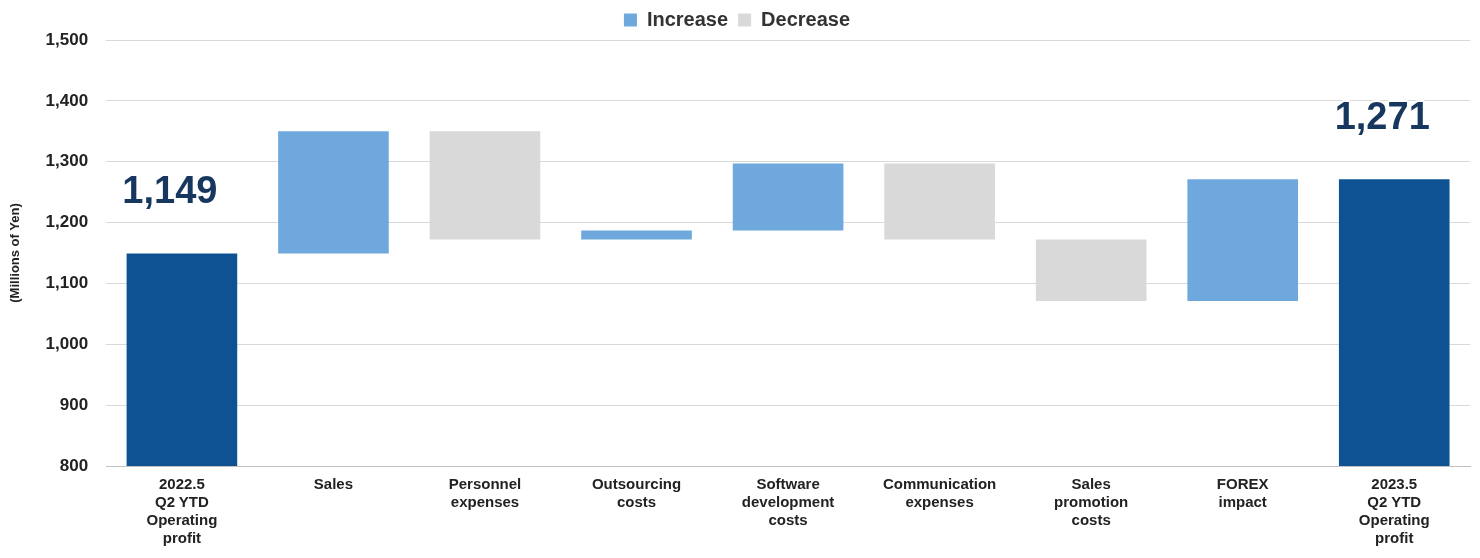 Image resolution: width=1480 pixels, height=558 pixels. I want to click on x-tick-label: Communication expenses, so click(939, 493).